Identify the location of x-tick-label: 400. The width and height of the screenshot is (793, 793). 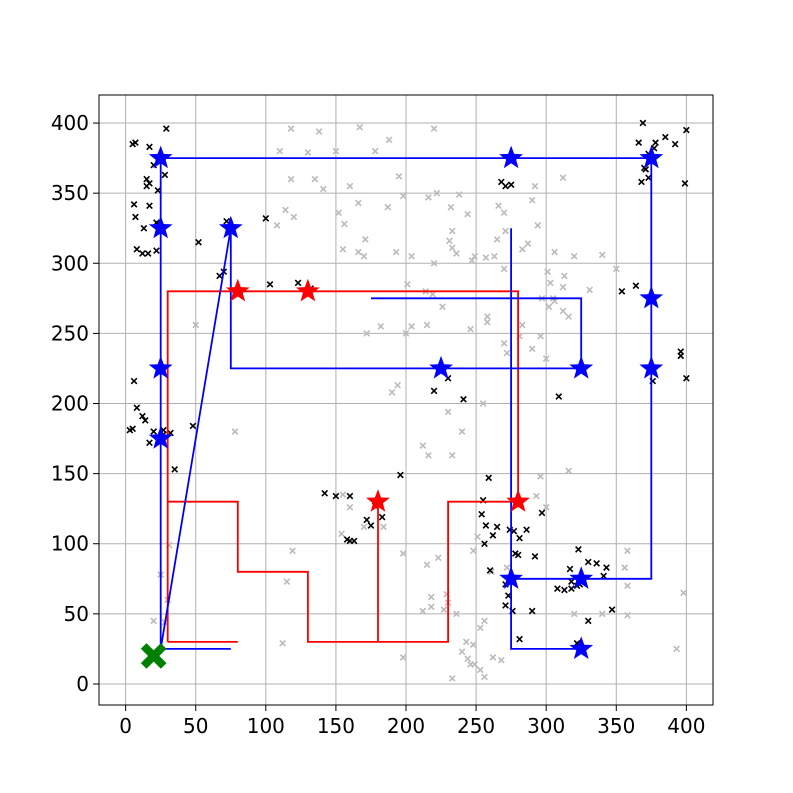
(686, 726).